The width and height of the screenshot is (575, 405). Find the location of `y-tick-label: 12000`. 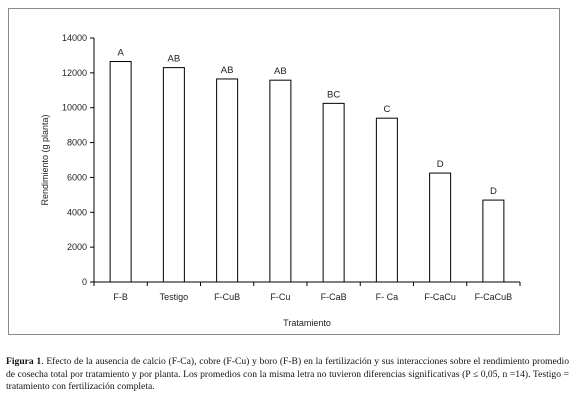

y-tick-label: 12000 is located at coordinates (74, 73).